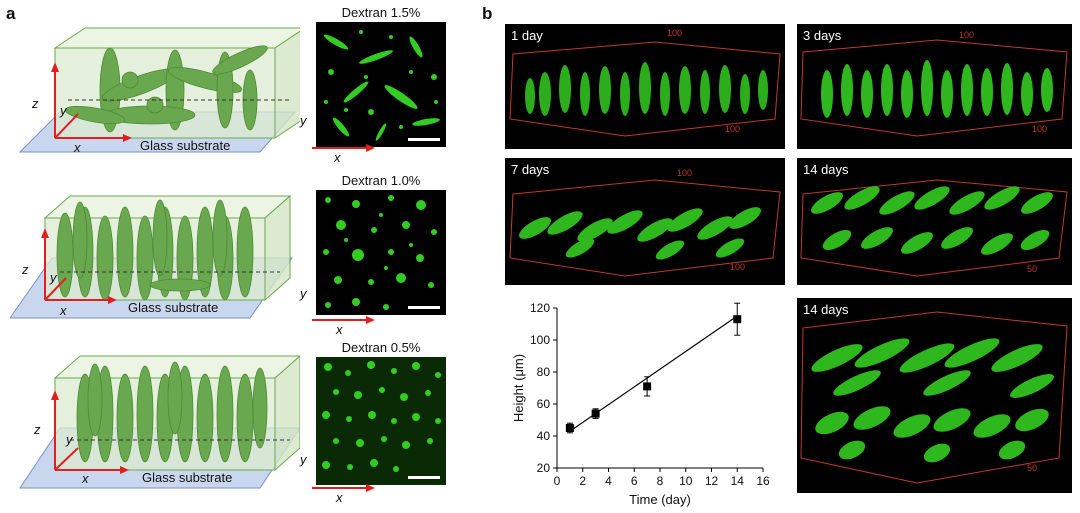  I want to click on confocal-4-texture, so click(934, 228).